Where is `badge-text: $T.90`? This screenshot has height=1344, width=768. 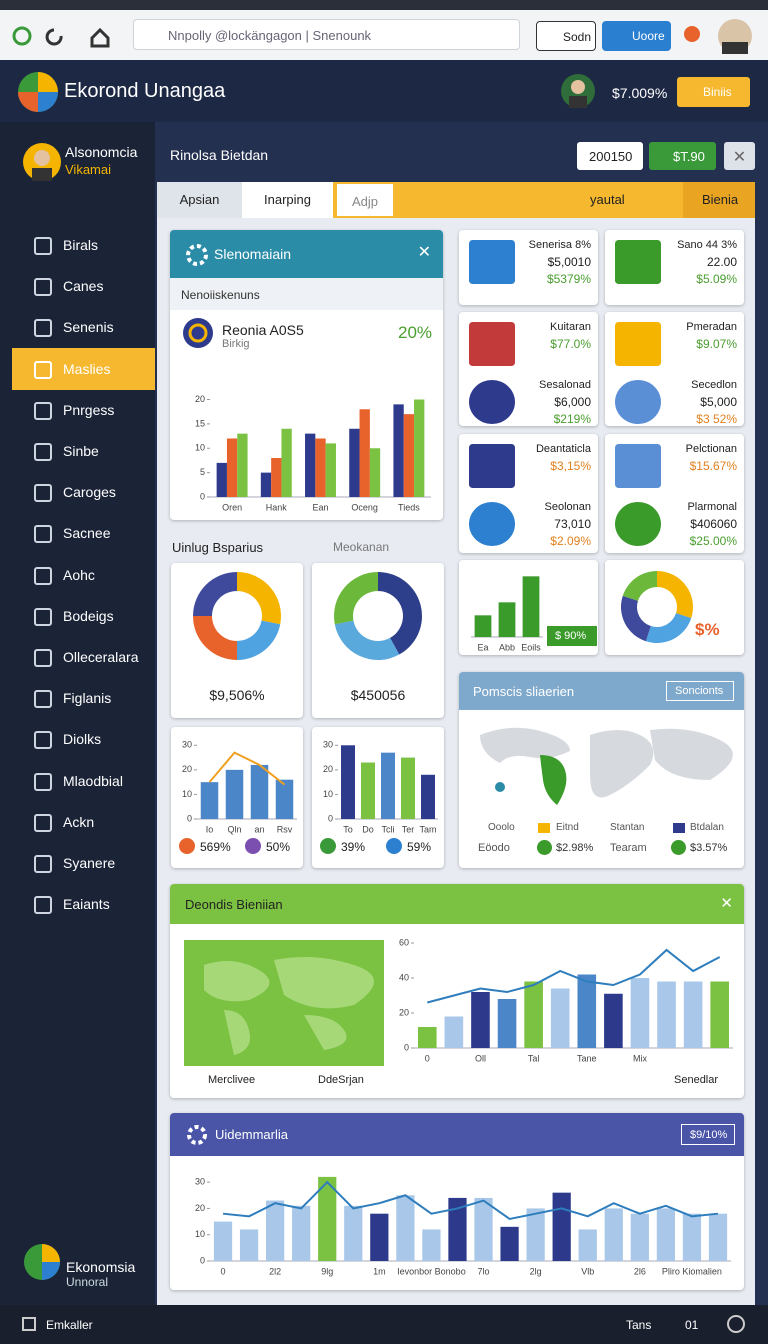 badge-text: $T.90 is located at coordinates (689, 156).